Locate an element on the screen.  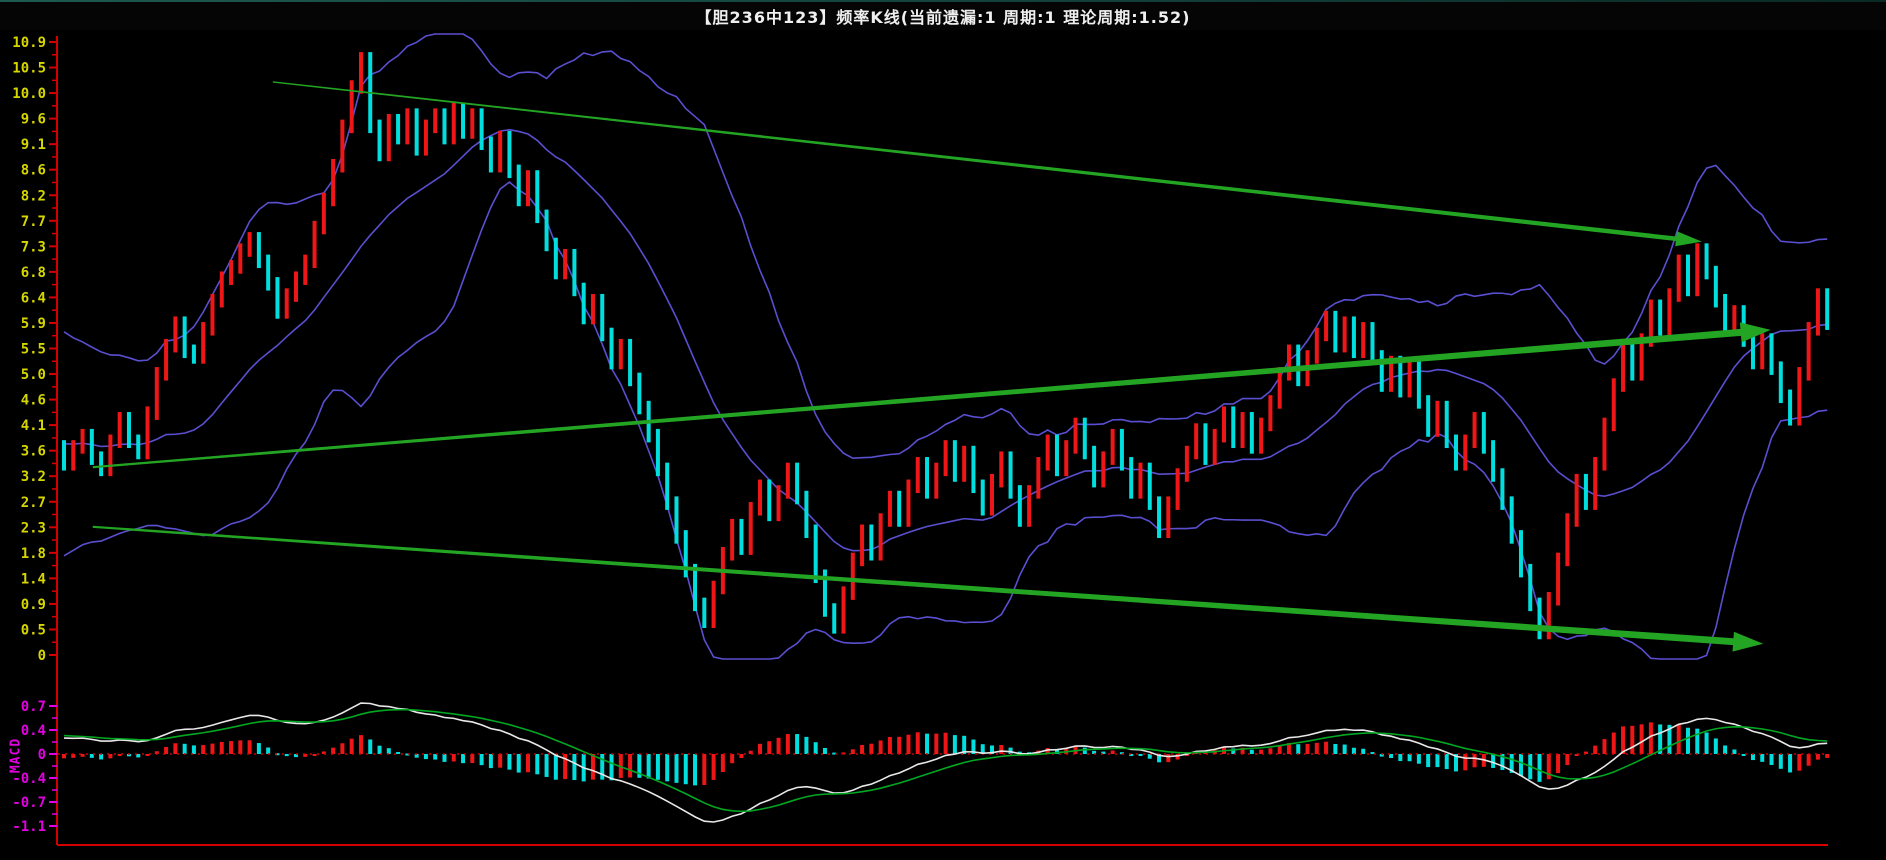
trend-arrow is located at coordinates (987, 164).